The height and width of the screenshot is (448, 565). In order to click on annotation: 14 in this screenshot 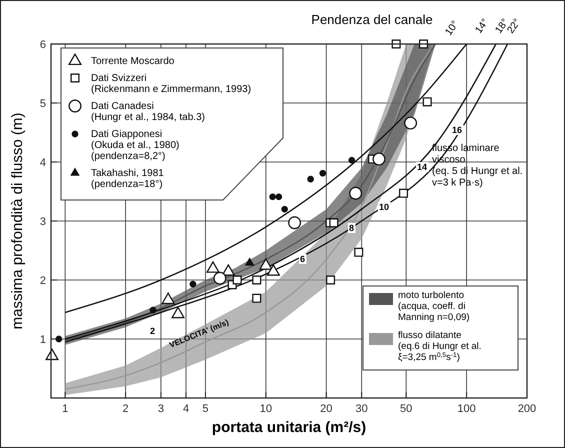, I will do `click(422, 167)`.